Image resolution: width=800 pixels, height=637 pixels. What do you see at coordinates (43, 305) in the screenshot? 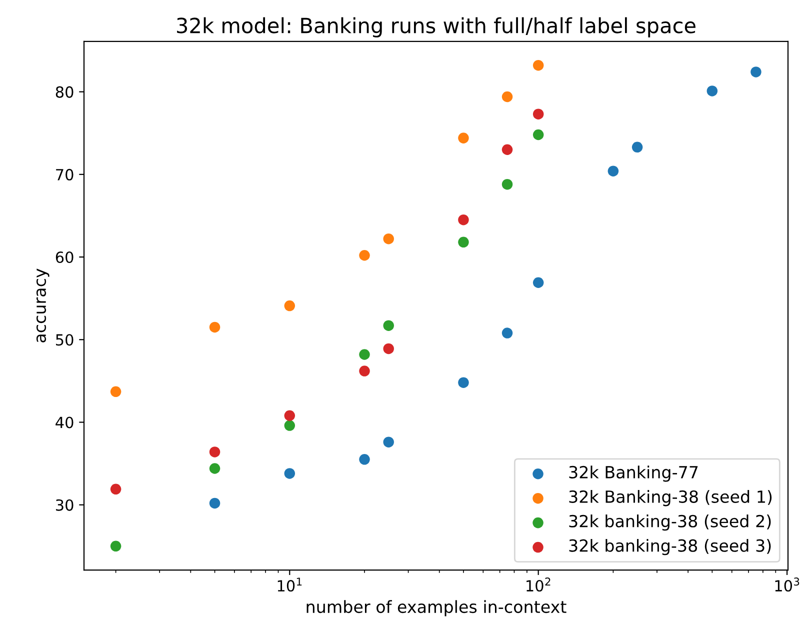
I see `y-axis-title: accuracy` at bounding box center [43, 305].